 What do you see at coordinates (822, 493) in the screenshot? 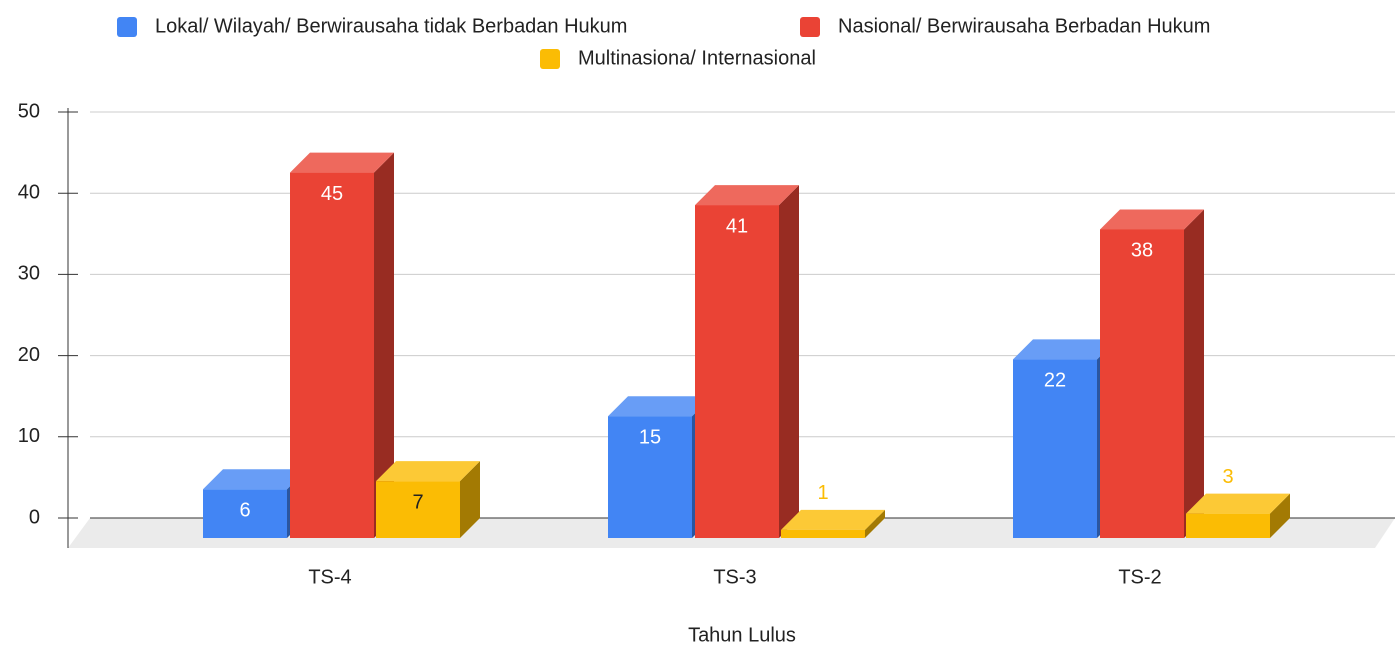
I see `data-label: 1` at bounding box center [822, 493].